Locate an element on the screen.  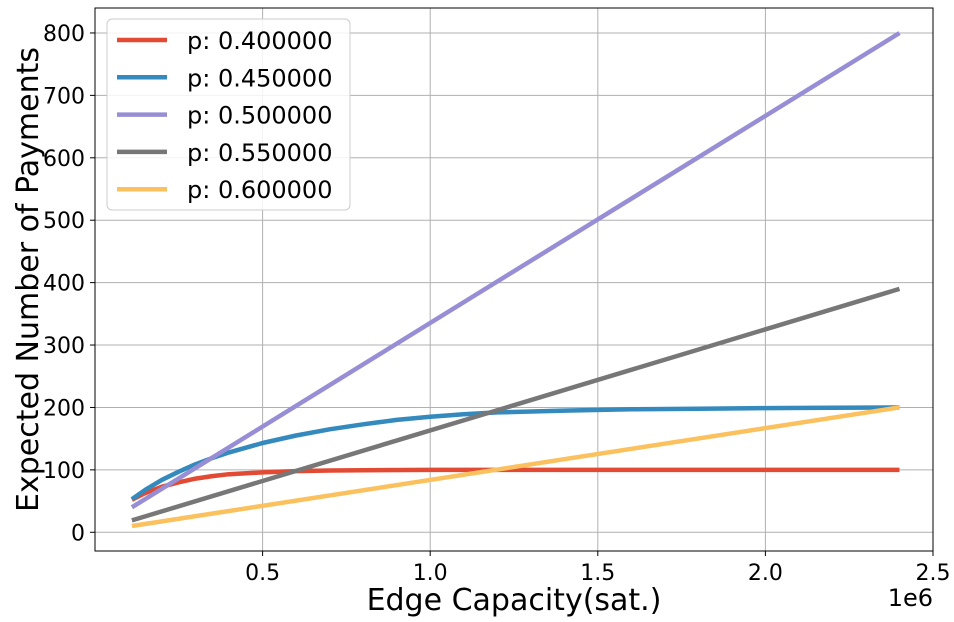
legend-box is located at coordinates (228, 114).